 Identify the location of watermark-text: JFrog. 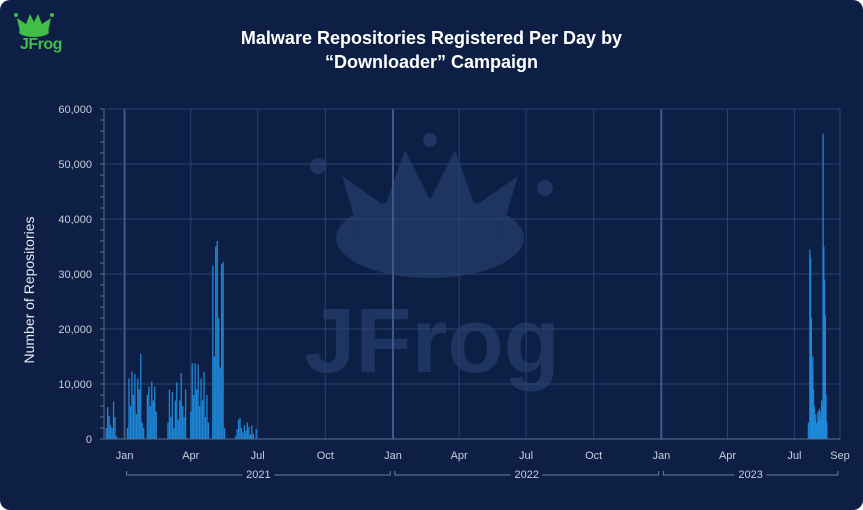
(432, 341).